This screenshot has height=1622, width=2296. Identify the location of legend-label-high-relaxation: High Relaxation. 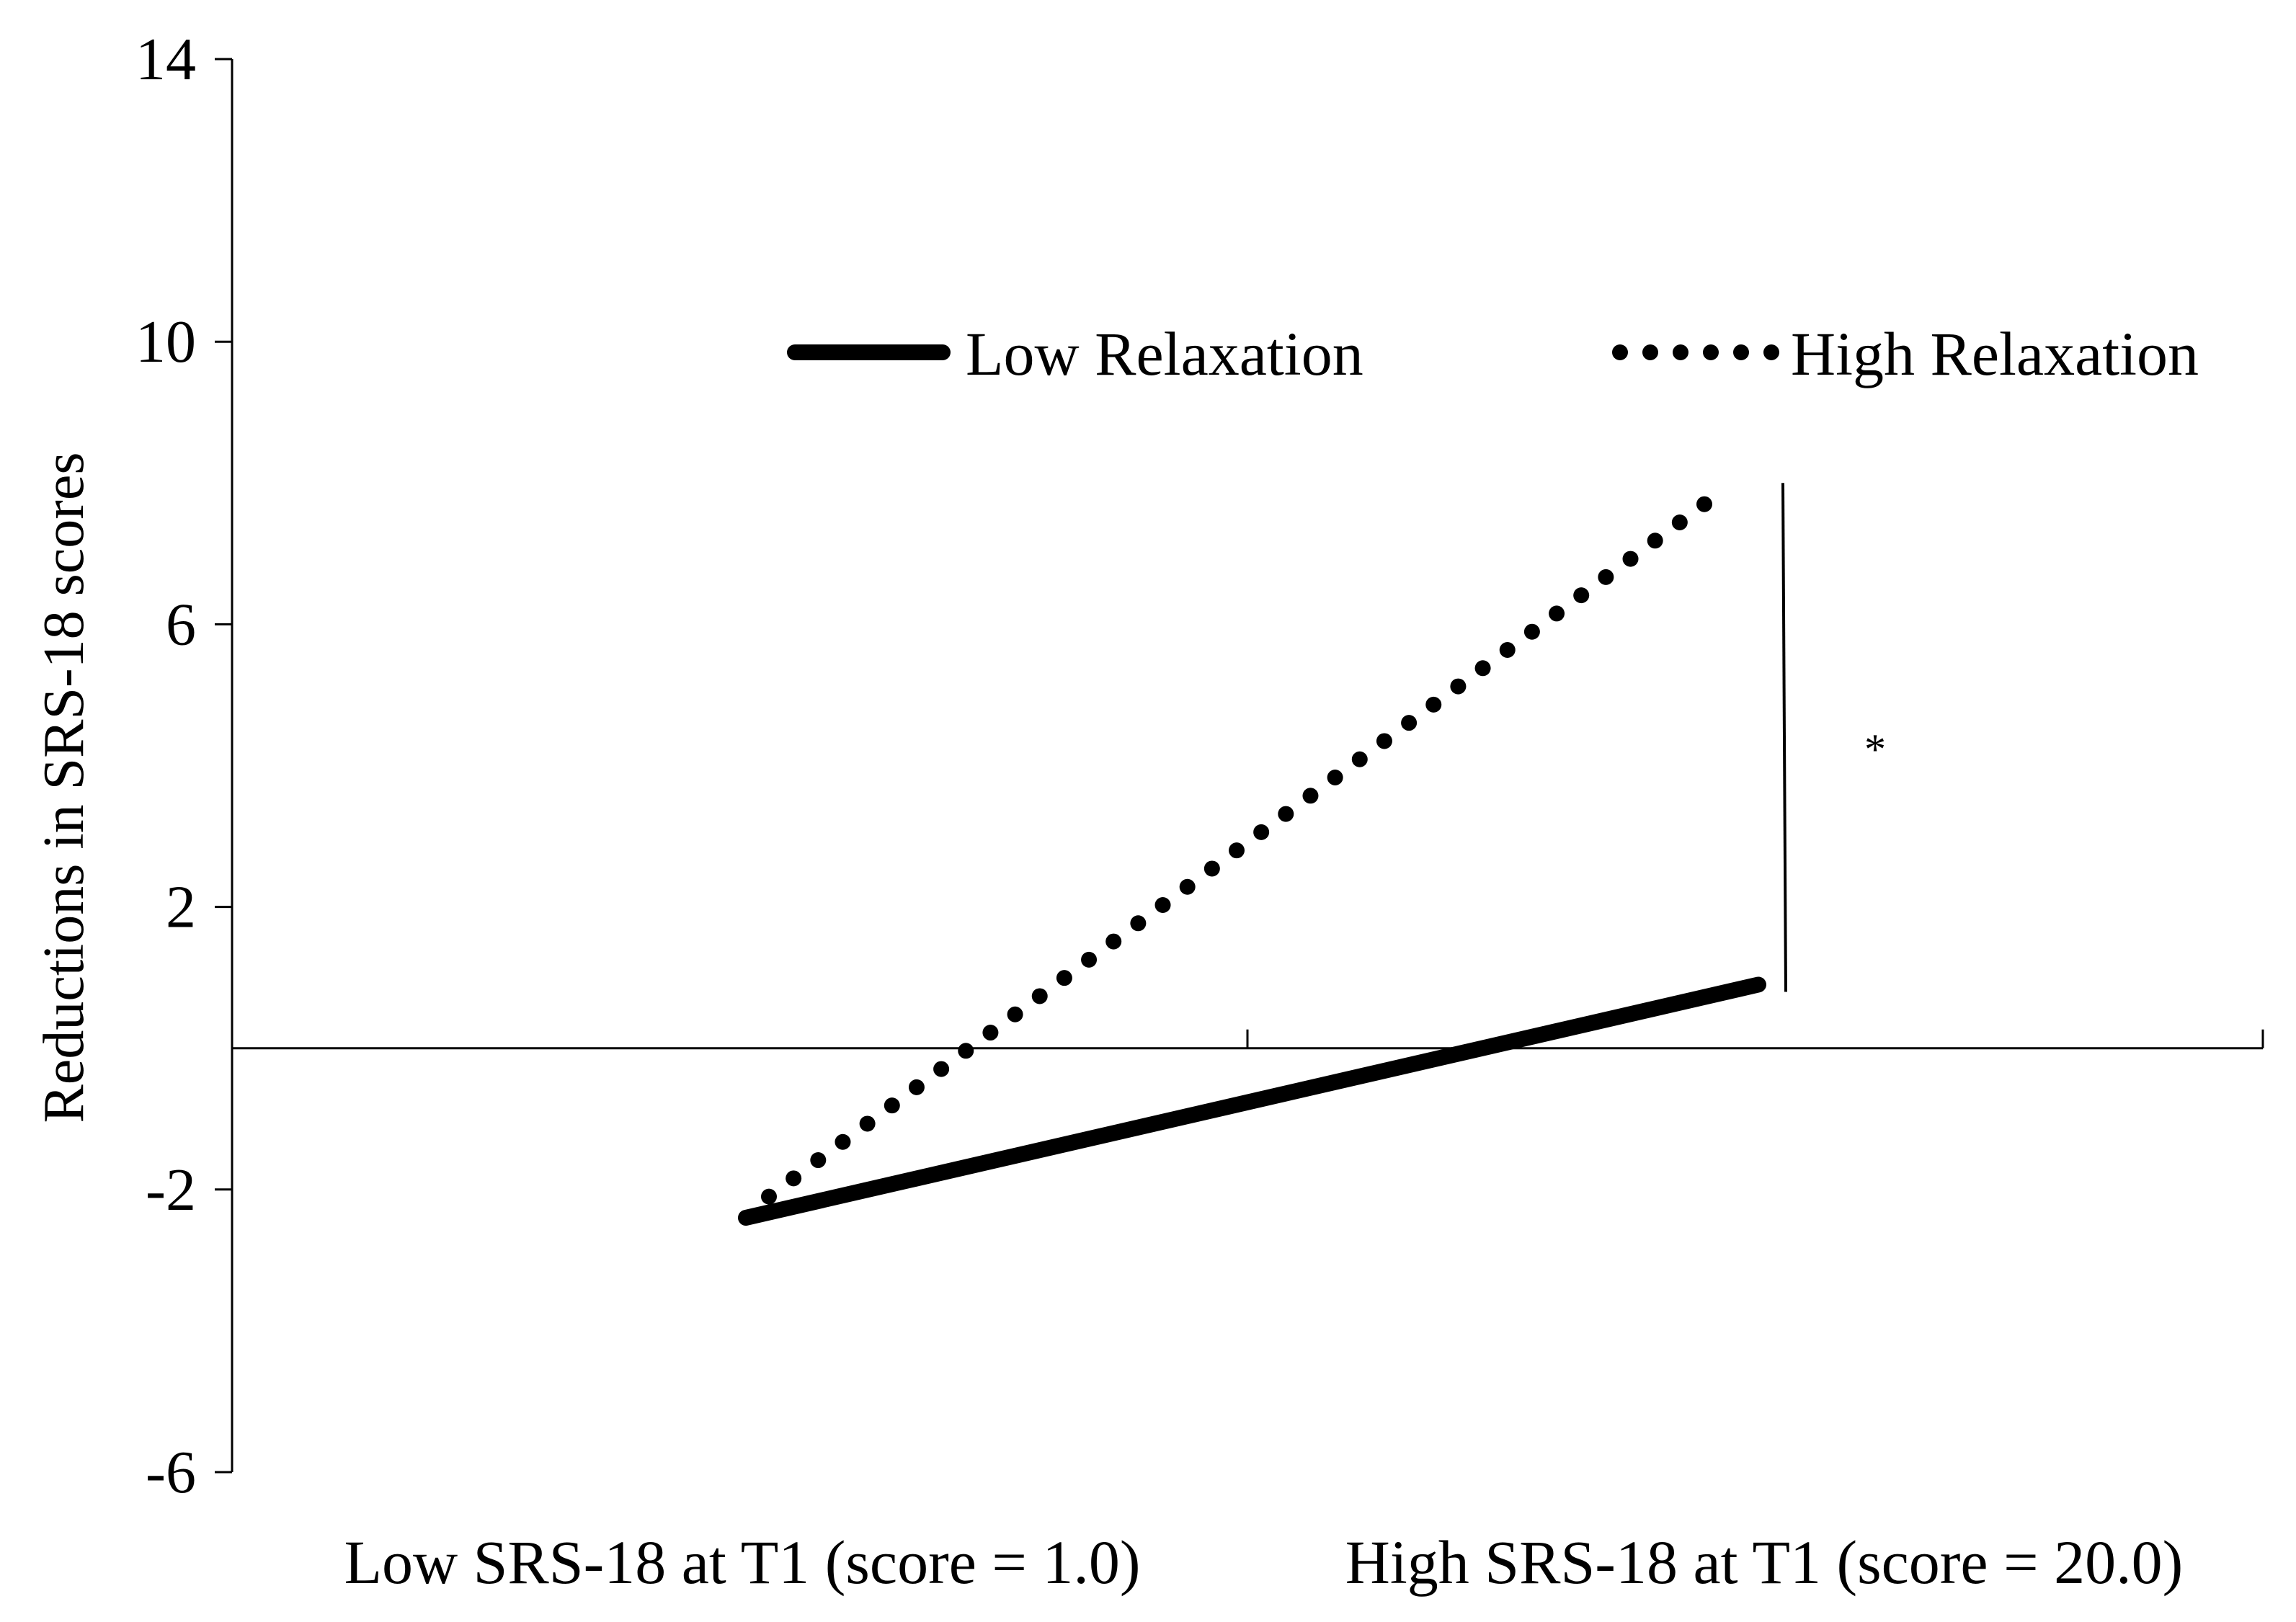
(1995, 353).